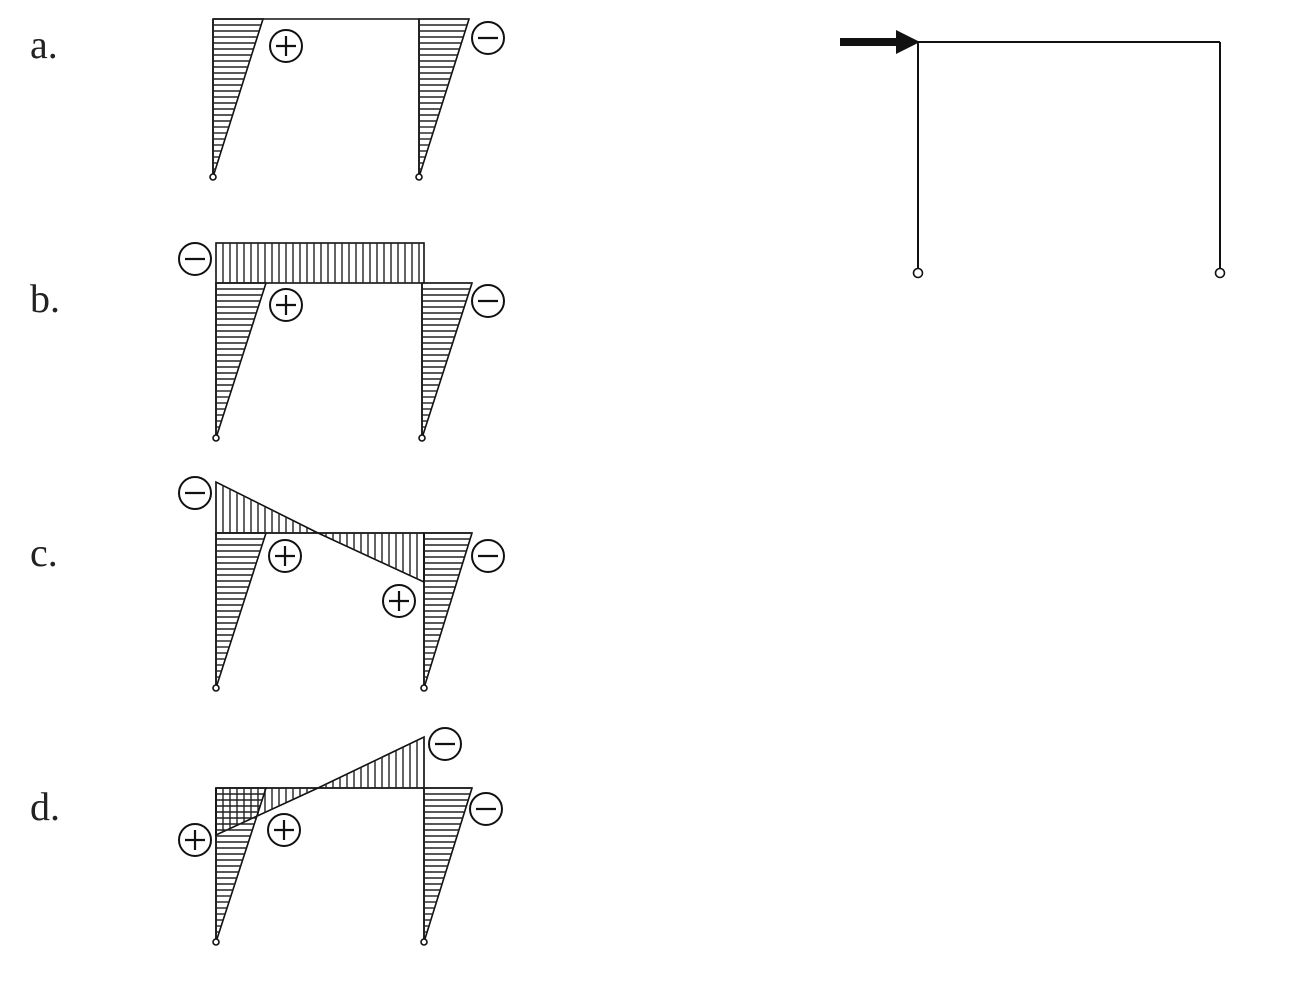 The image size is (1315, 986). What do you see at coordinates (341, 342) in the screenshot?
I see `moment-diagram-b` at bounding box center [341, 342].